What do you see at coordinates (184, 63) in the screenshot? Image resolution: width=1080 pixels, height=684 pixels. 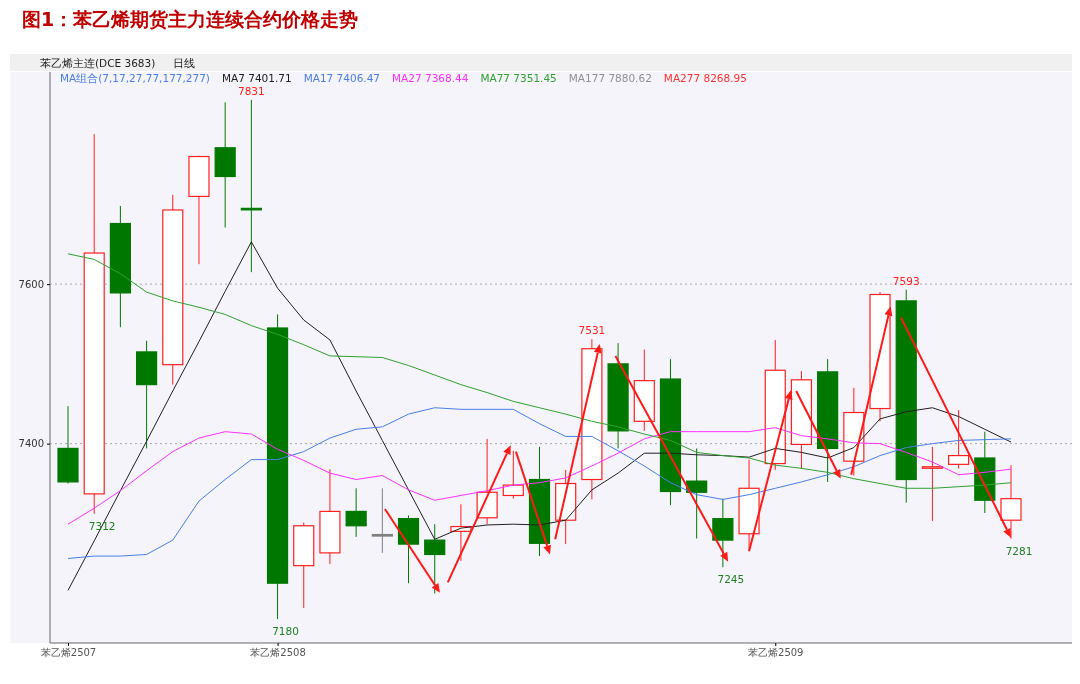 I see `text: 日线` at bounding box center [184, 63].